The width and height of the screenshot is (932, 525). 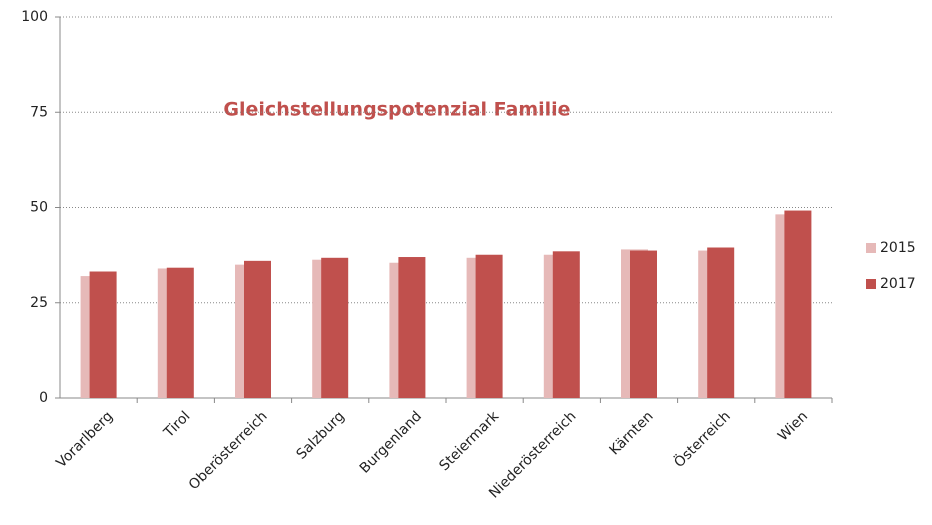 I want to click on x-tick-label: Wien, so click(x=793, y=426).